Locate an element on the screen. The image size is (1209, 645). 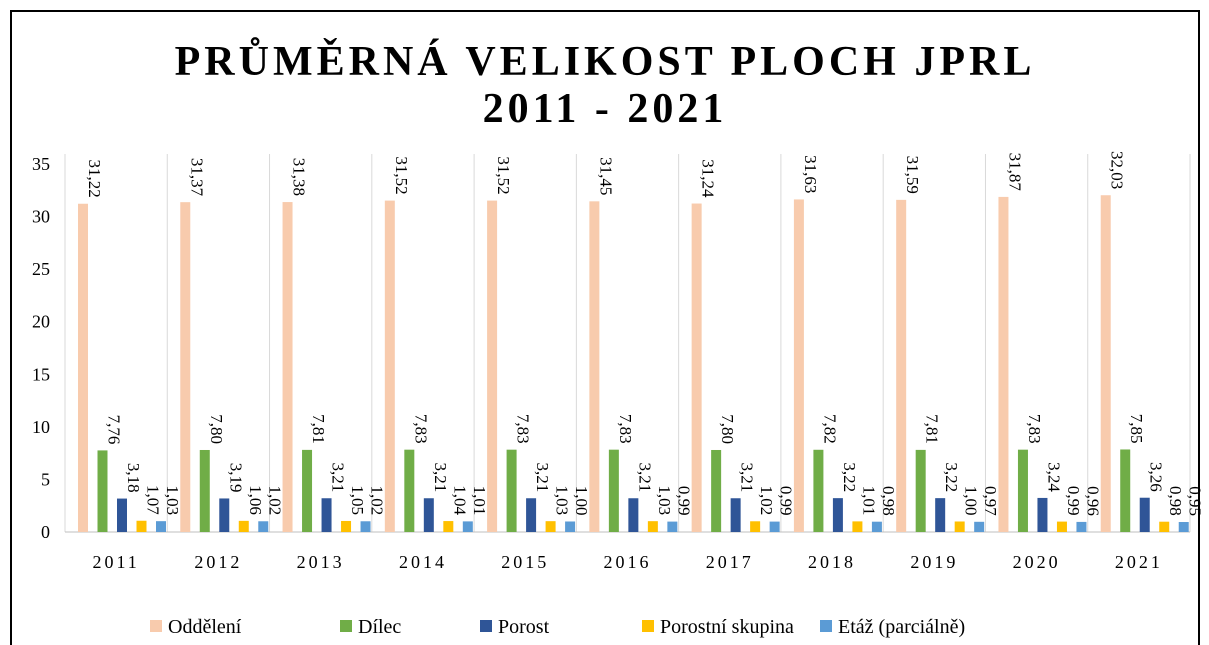
value-label: 31,63 is located at coordinates (810, 174).